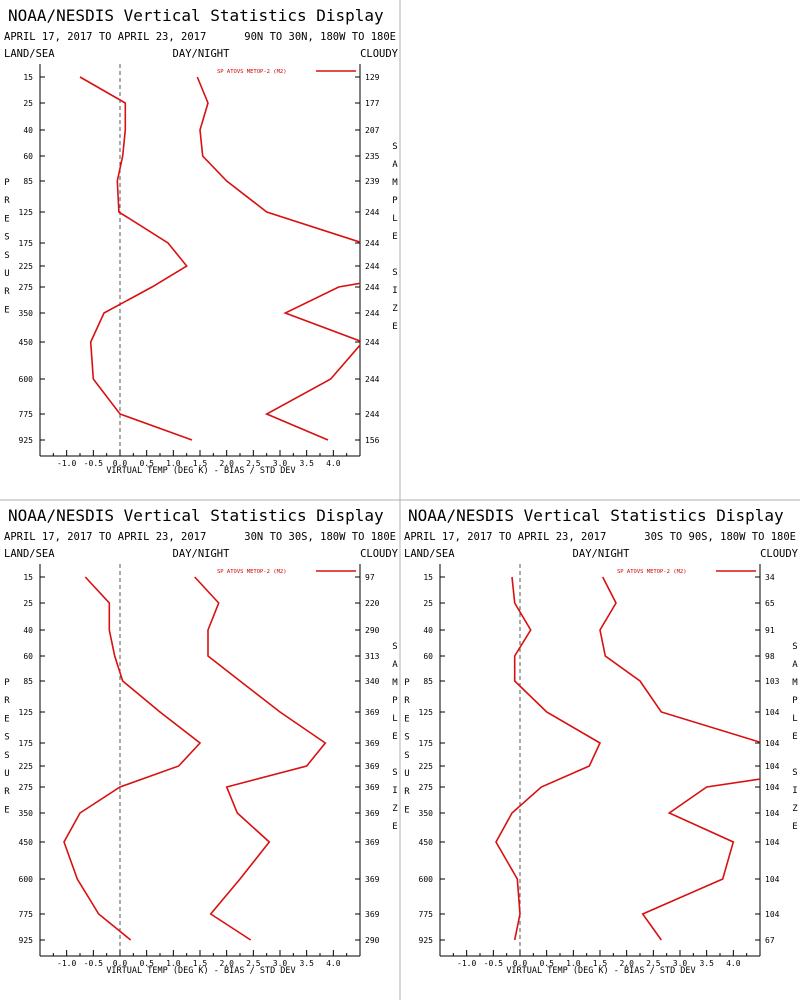 This screenshot has height=1005, width=800. What do you see at coordinates (795, 683) in the screenshot?
I see `sample-size-letter: M` at bounding box center [795, 683].